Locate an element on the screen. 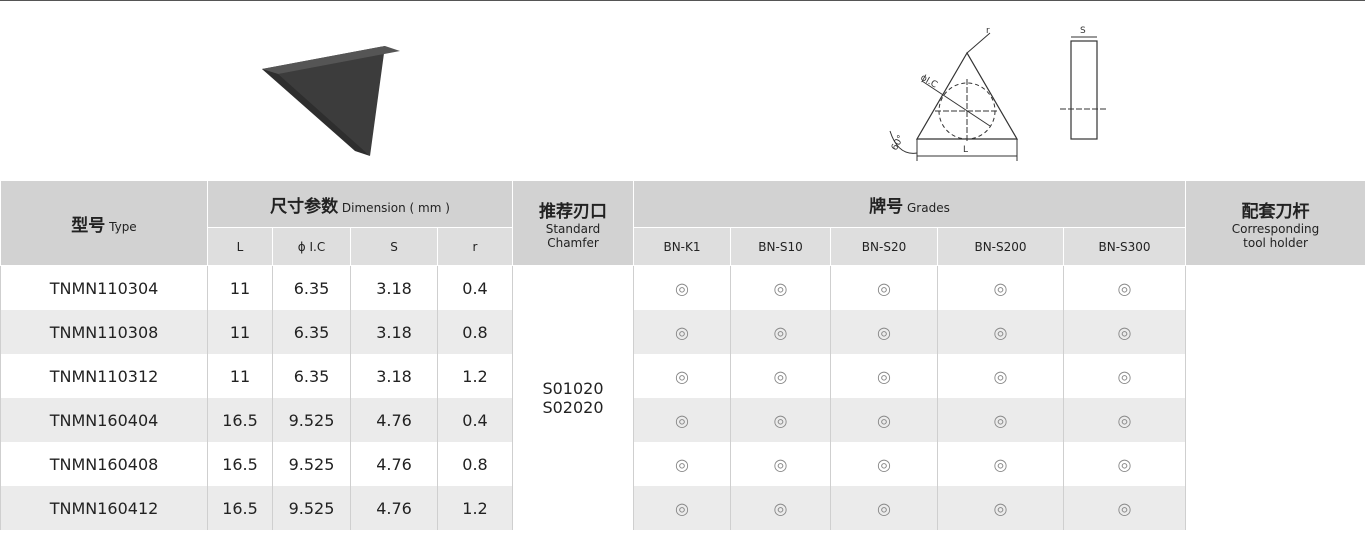  header-text: tool holder is located at coordinates (1275, 242).